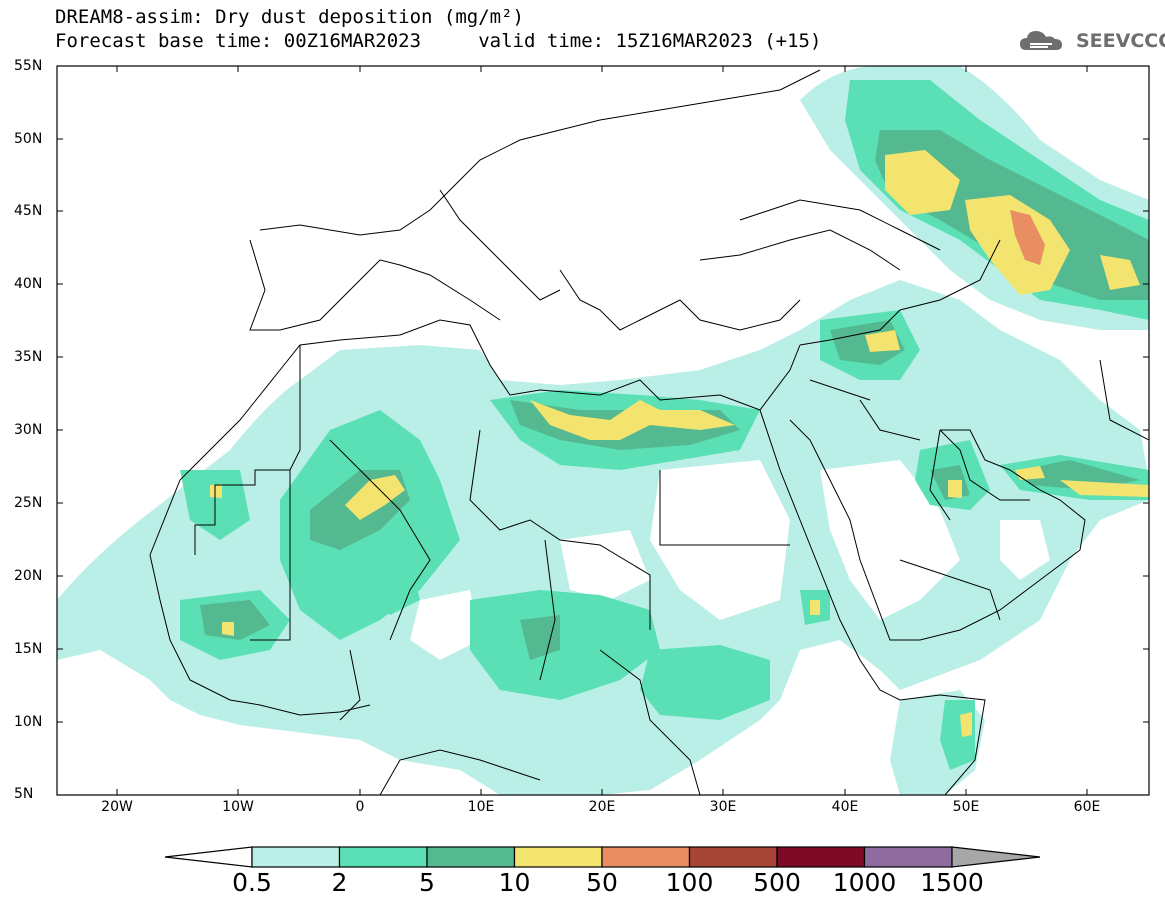  What do you see at coordinates (28, 722) in the screenshot?
I see `lat-label: 10N` at bounding box center [28, 722].